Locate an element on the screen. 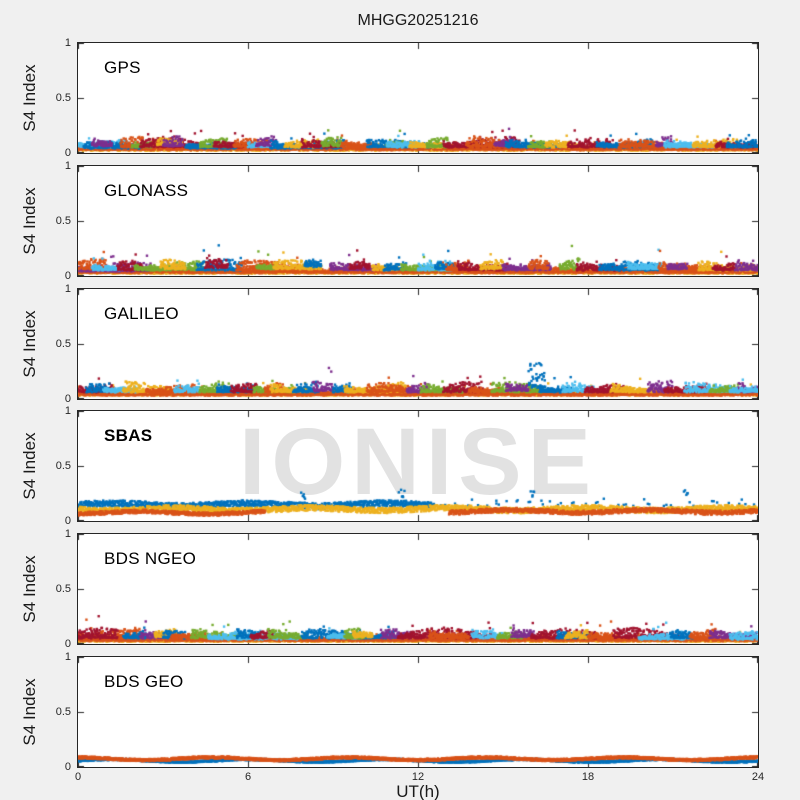 This screenshot has height=800, width=800. x-tick-label: 6 is located at coordinates (248, 777).